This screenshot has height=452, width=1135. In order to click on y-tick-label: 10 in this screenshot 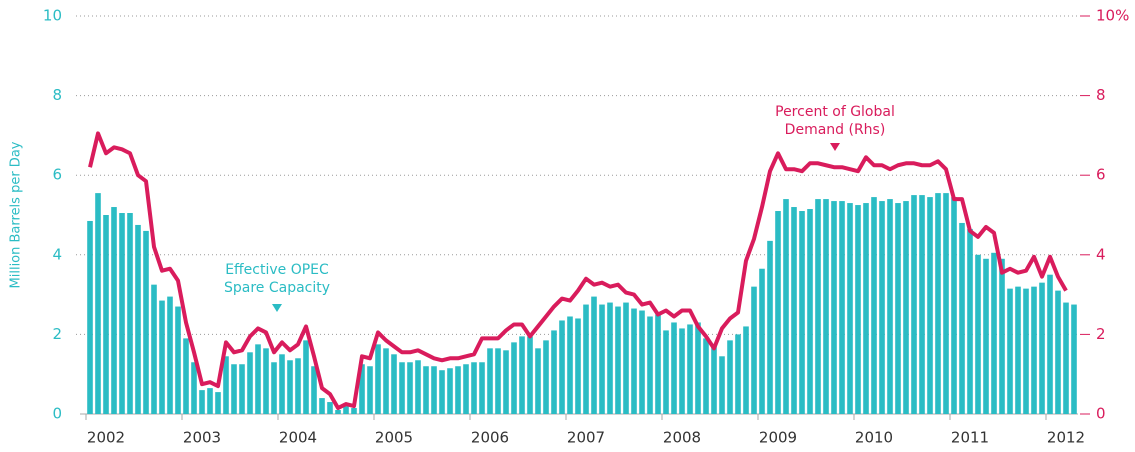, I will do `click(52, 16)`.